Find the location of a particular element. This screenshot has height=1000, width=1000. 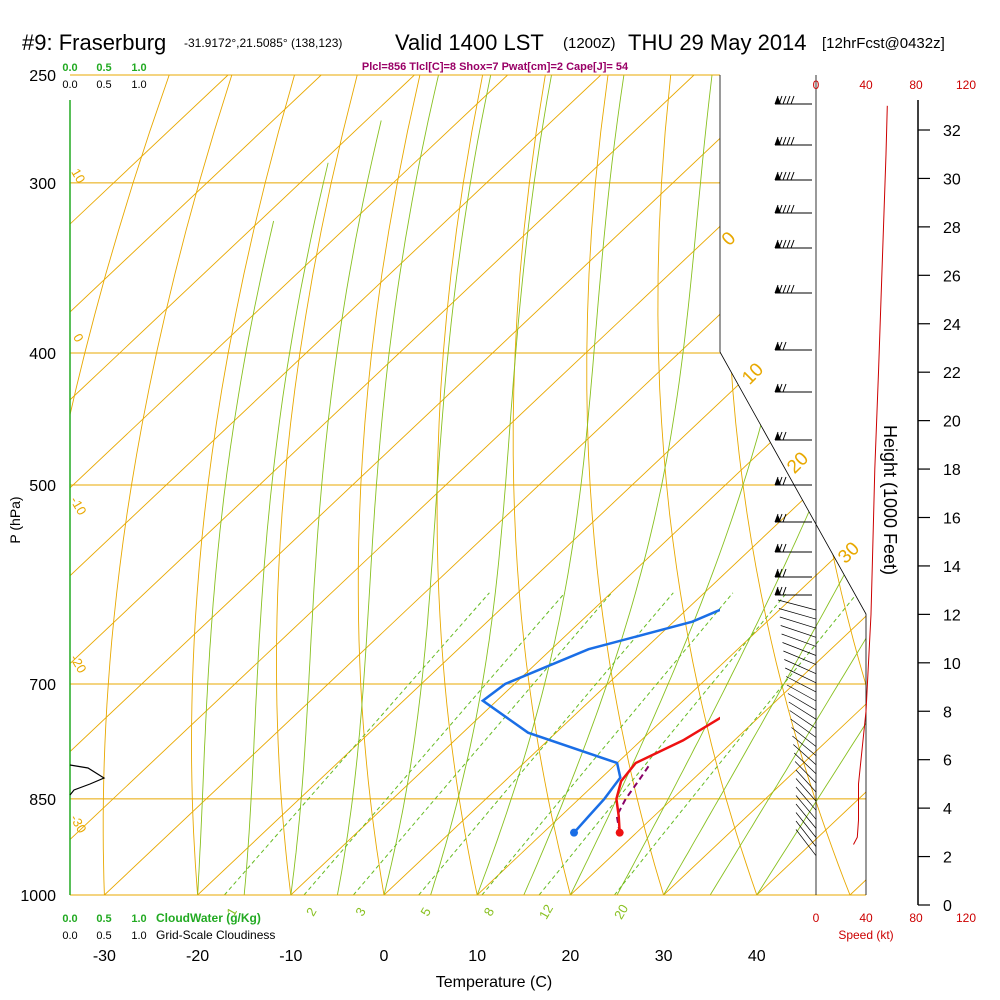

mixing-ratio-label: 3 is located at coordinates (360, 912).